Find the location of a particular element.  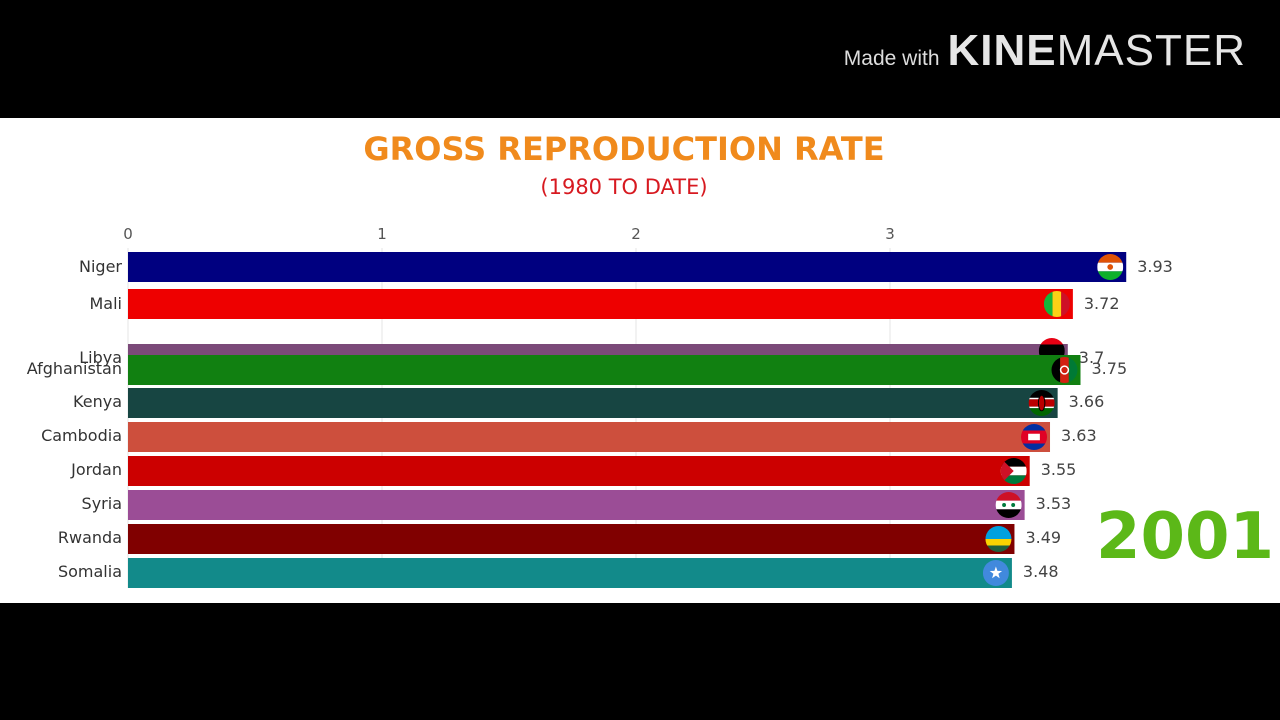

bar-group-afghanistan: Afghanistan 3.75 is located at coordinates (577, 370).